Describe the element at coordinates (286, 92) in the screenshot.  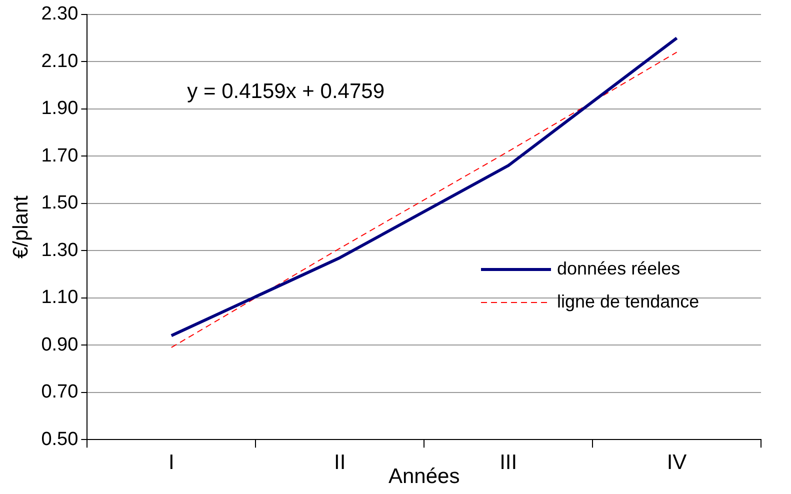
I see `annotation: y = 0.4159x + 0.4759` at that location.